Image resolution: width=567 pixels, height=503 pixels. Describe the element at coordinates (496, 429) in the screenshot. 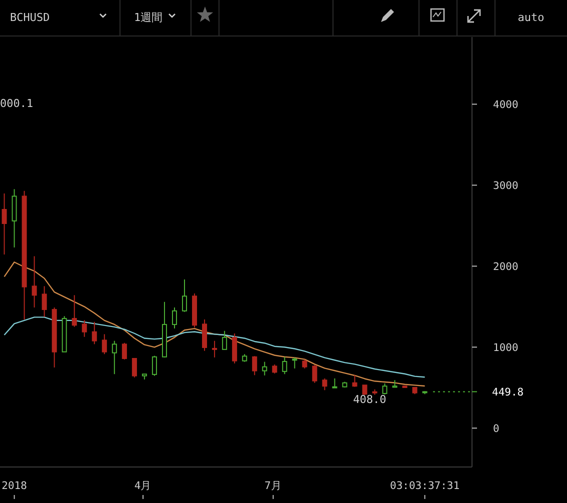

I see `y-tick-label: 0` at that location.